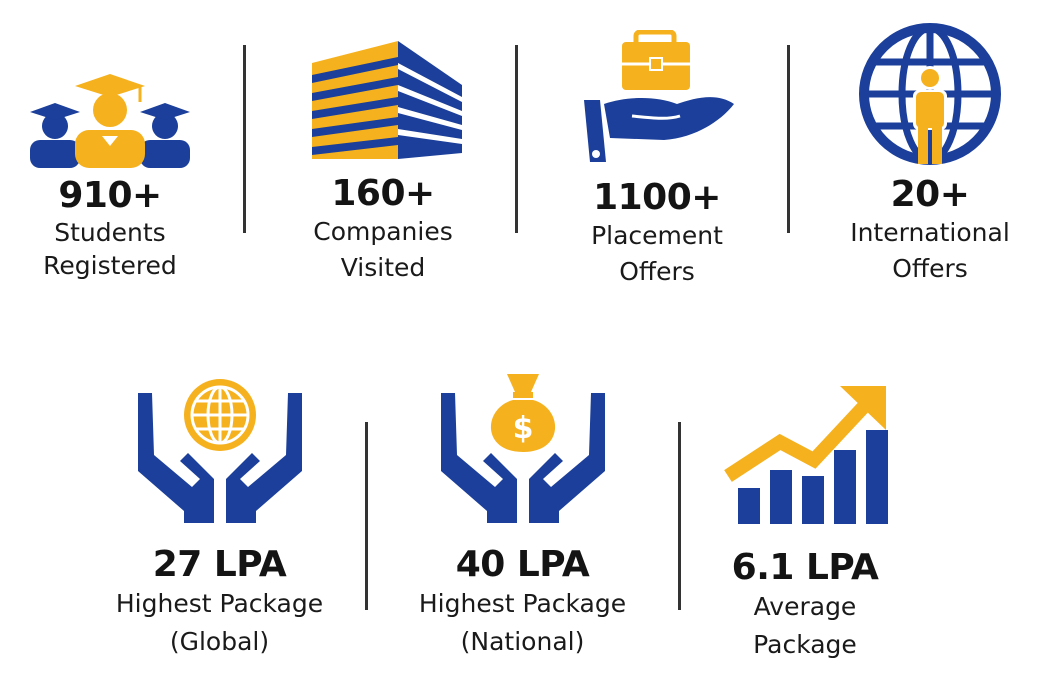 This screenshot has height=692, width=1044. I want to click on hands-globe-icon, so click(219, 451).